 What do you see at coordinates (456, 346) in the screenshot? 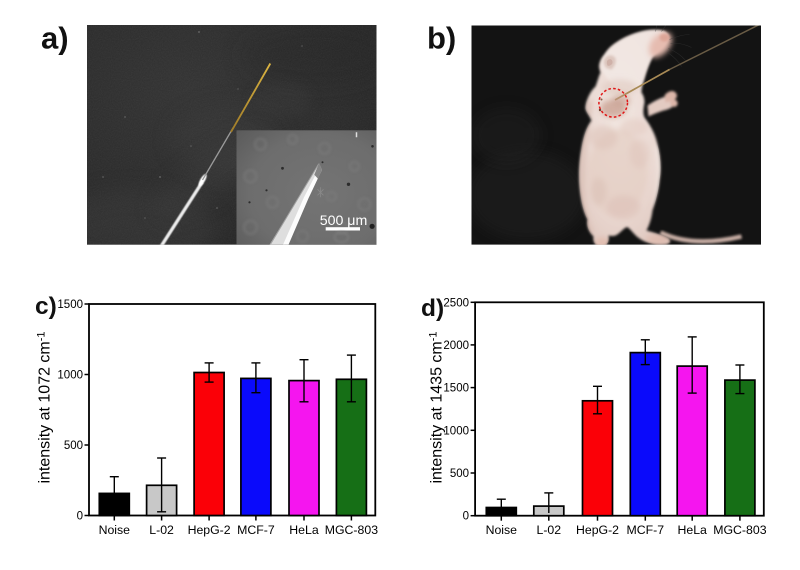
I see `svg-text: 2000` at bounding box center [456, 346].